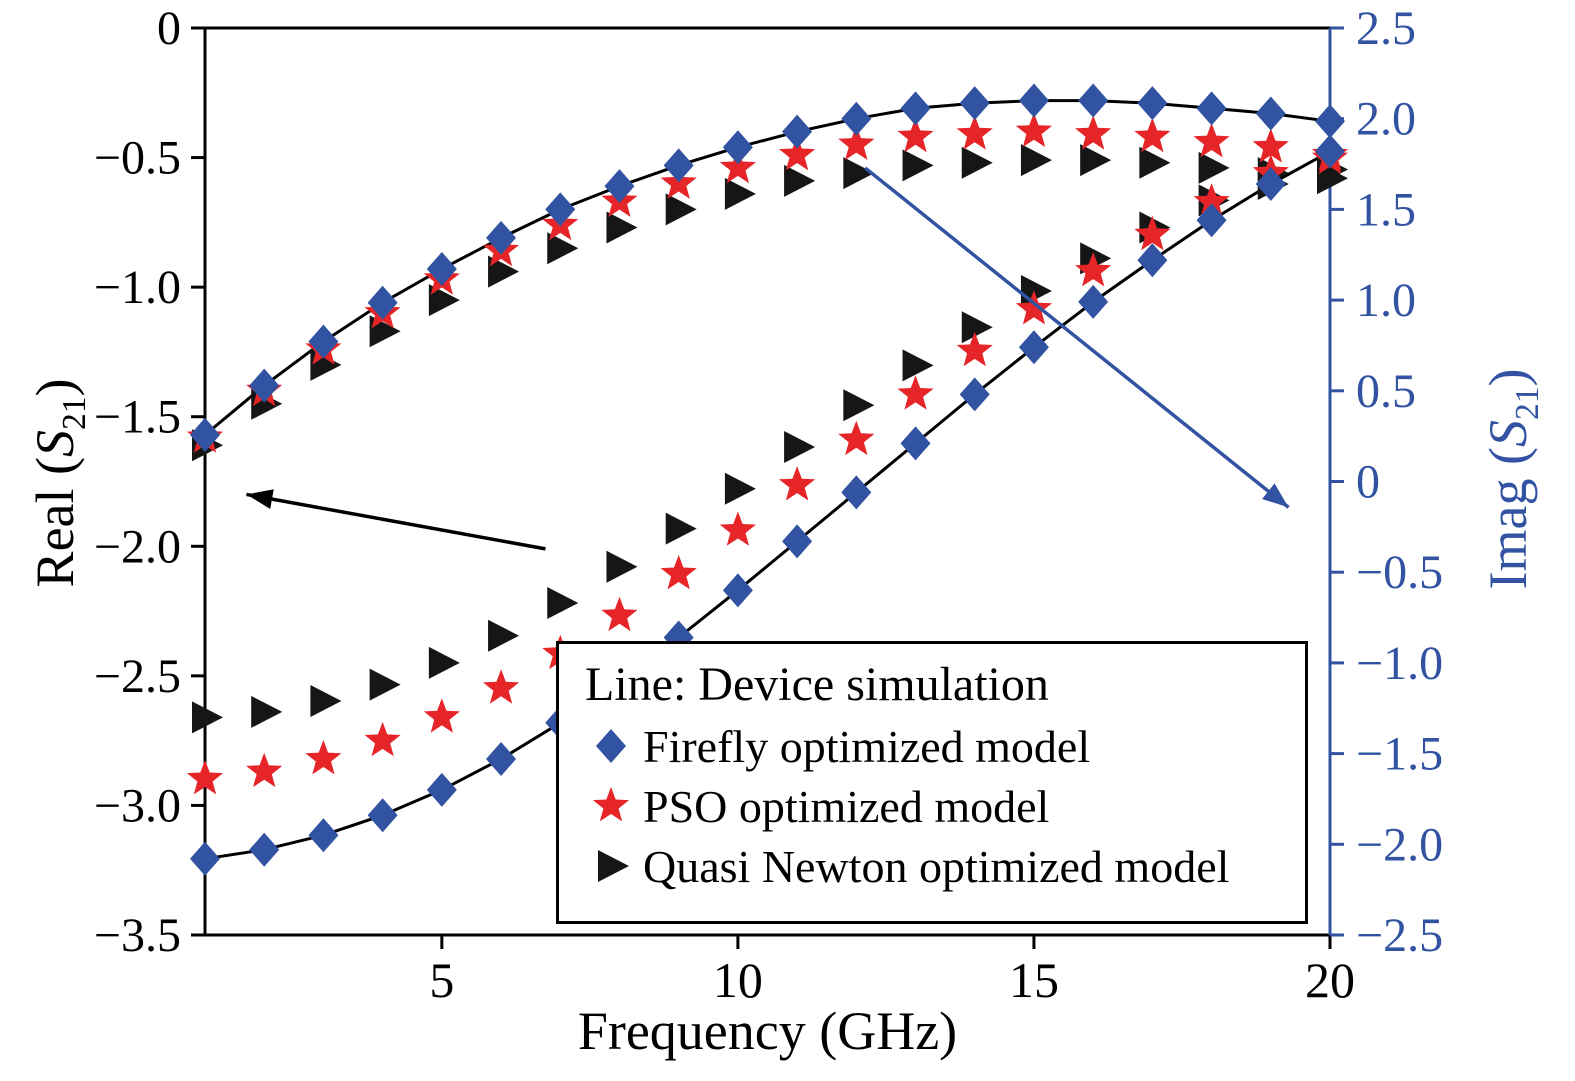 Image resolution: width=1575 pixels, height=1081 pixels. I want to click on left-y-axis: 0 −0.5 −1.0 −1.5 −2.0 −2.5 −3.0 −3.5, so click(149, 482).